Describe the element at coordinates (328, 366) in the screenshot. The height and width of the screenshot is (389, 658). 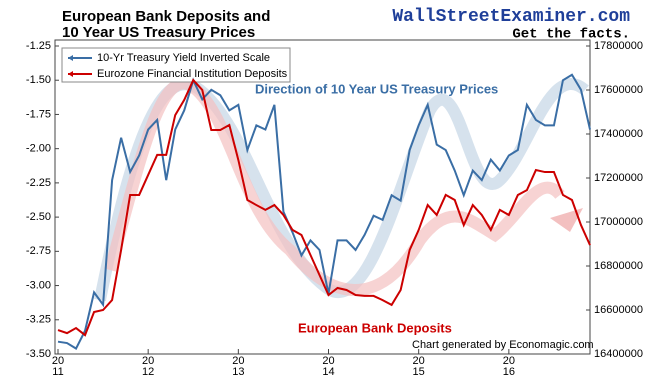
I see `x-tick-label: 20 14` at that location.